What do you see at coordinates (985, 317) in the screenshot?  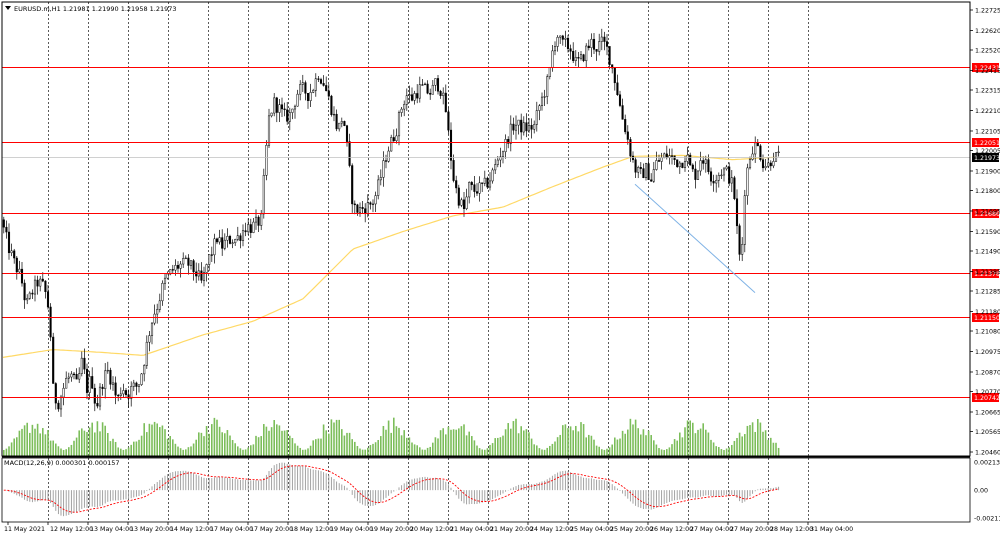 I see `level-label-bg` at bounding box center [985, 317].